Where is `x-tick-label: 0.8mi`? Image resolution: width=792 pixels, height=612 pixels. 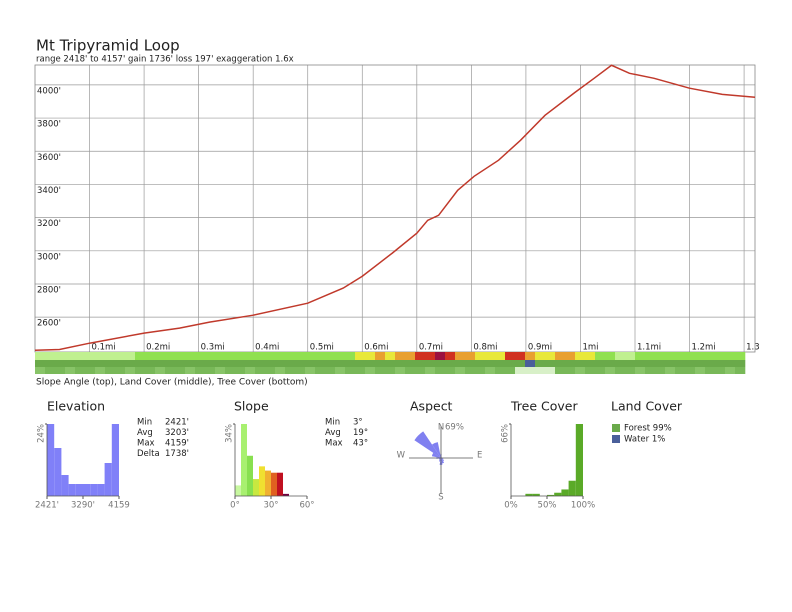 x-tick-label: 0.8mi is located at coordinates (485, 348).